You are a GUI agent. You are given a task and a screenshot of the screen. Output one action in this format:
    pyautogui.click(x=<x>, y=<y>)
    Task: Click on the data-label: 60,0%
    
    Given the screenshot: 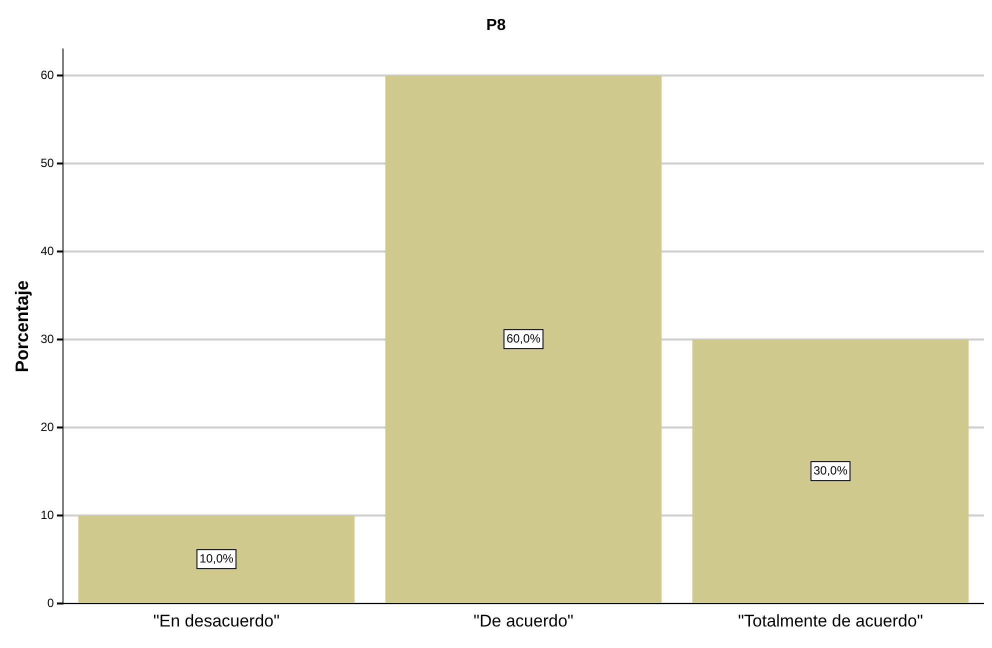 What is the action you would take?
    pyautogui.click(x=523, y=338)
    